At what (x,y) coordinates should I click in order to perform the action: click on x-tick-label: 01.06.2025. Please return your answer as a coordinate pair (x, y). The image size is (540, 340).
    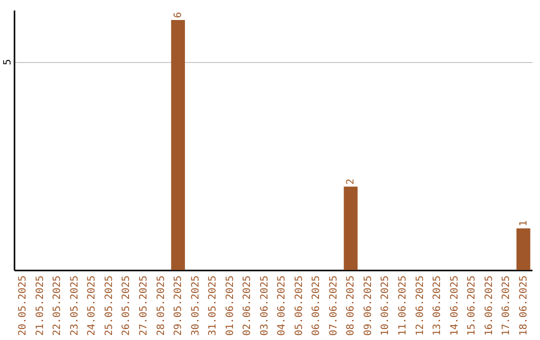
    Looking at the image, I should click on (230, 306).